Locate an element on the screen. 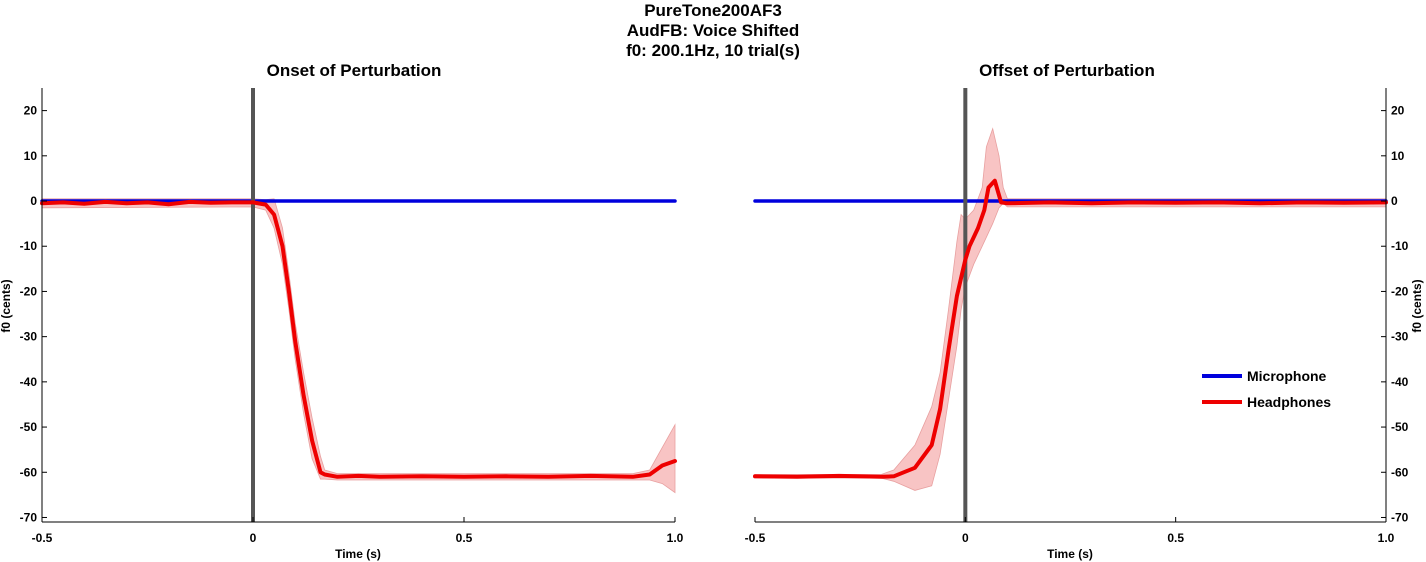  offset-x-tick-label: 0 is located at coordinates (965, 538).